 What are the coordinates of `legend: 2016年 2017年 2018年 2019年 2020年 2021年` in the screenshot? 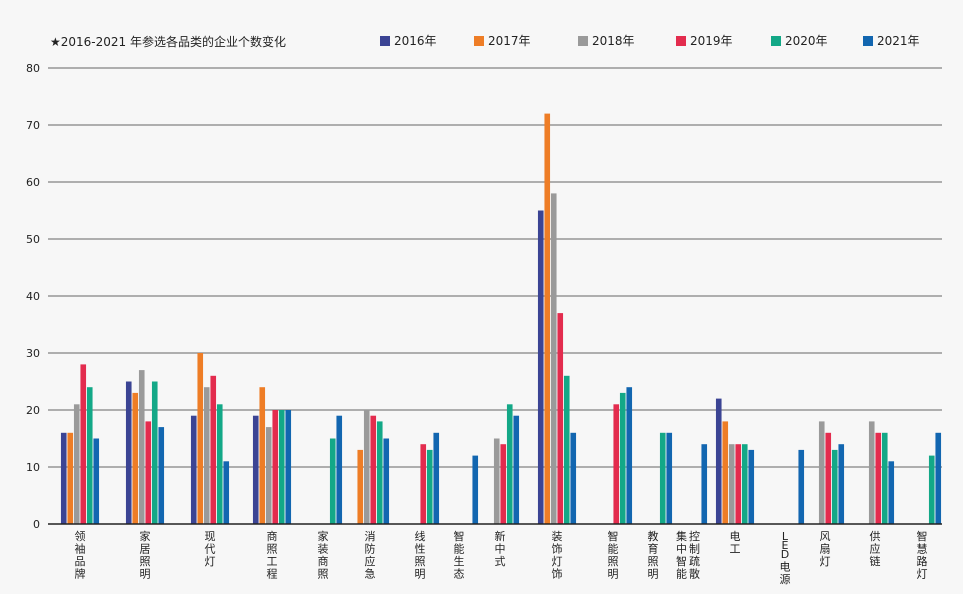 It's located at (650, 41).